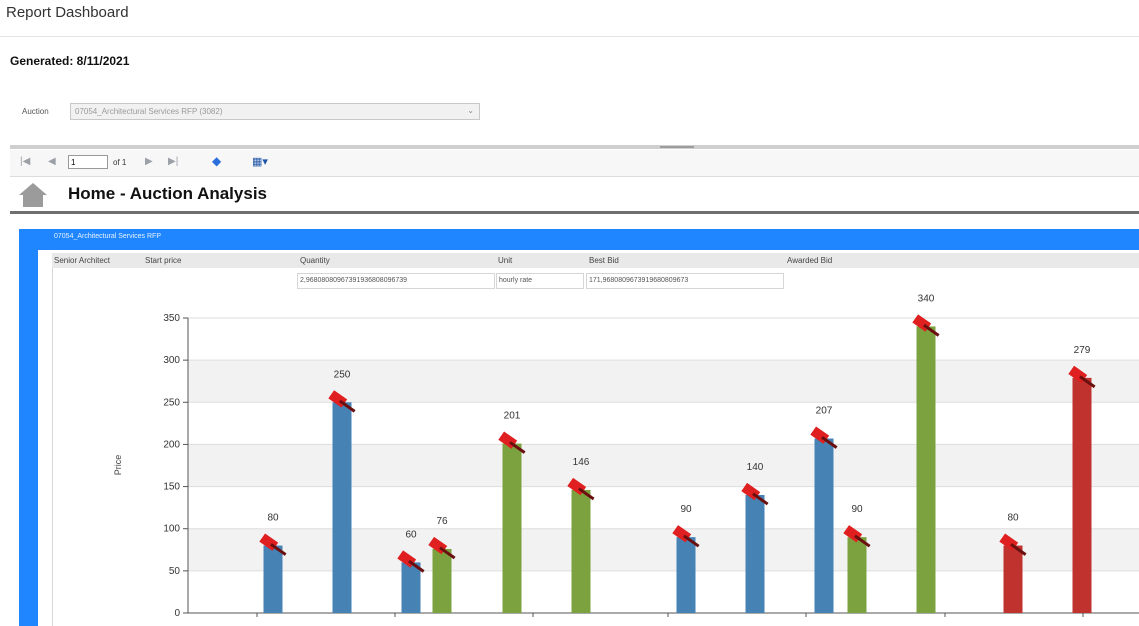 This screenshot has height=626, width=1139. What do you see at coordinates (574, 147) in the screenshot?
I see `splitter-bar` at bounding box center [574, 147].